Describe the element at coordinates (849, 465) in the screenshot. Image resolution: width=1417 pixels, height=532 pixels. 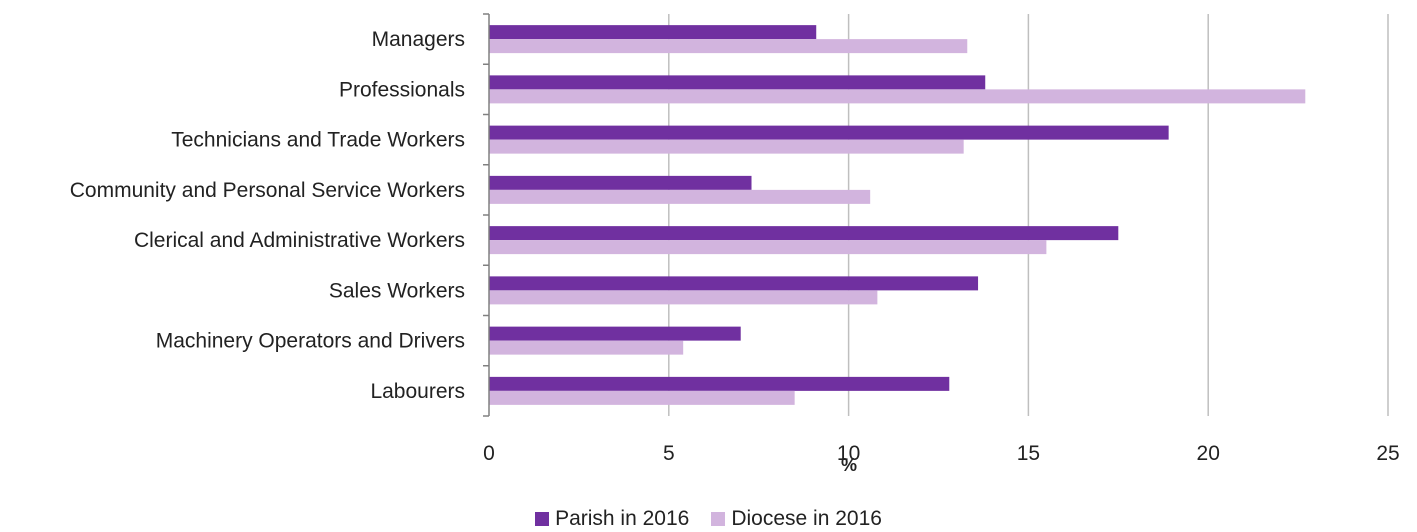
I see `x-axis-title: %` at that location.